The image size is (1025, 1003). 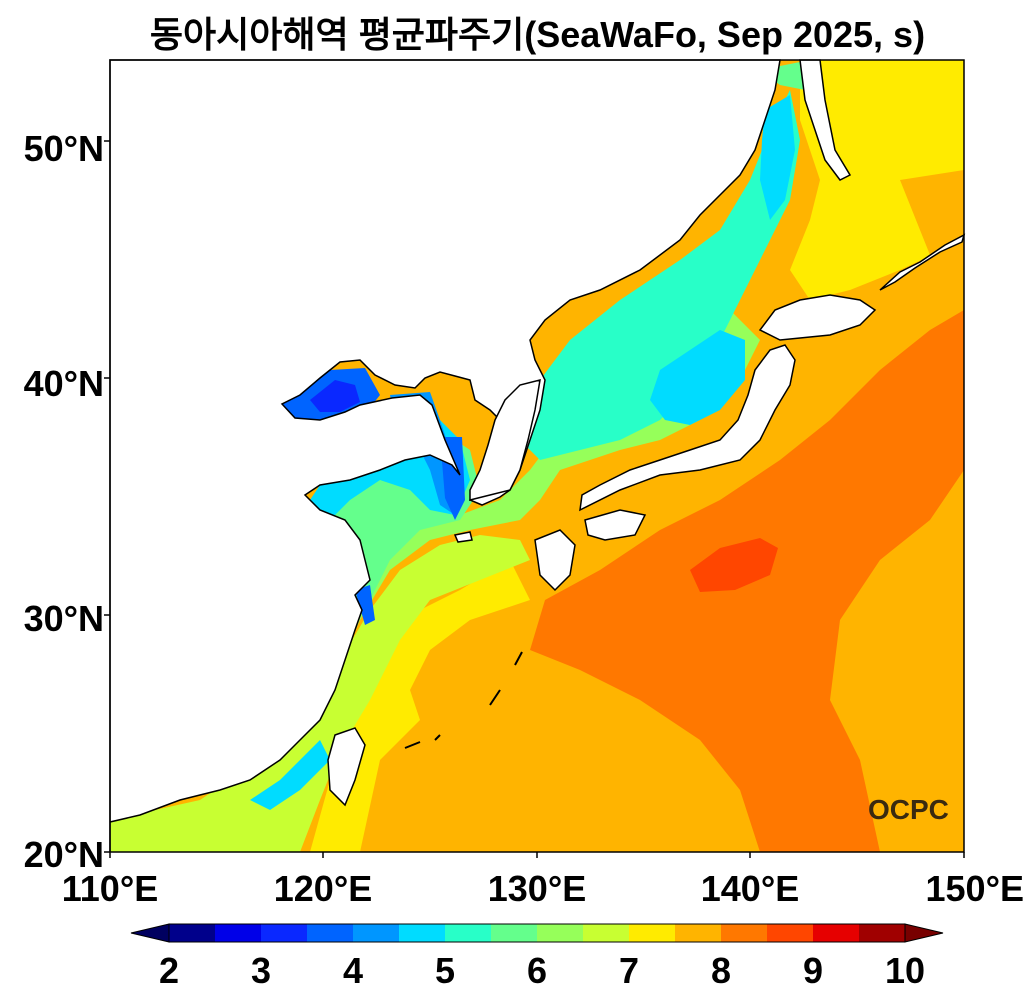 I want to click on y-tick-label: 20°N, so click(x=63, y=854).